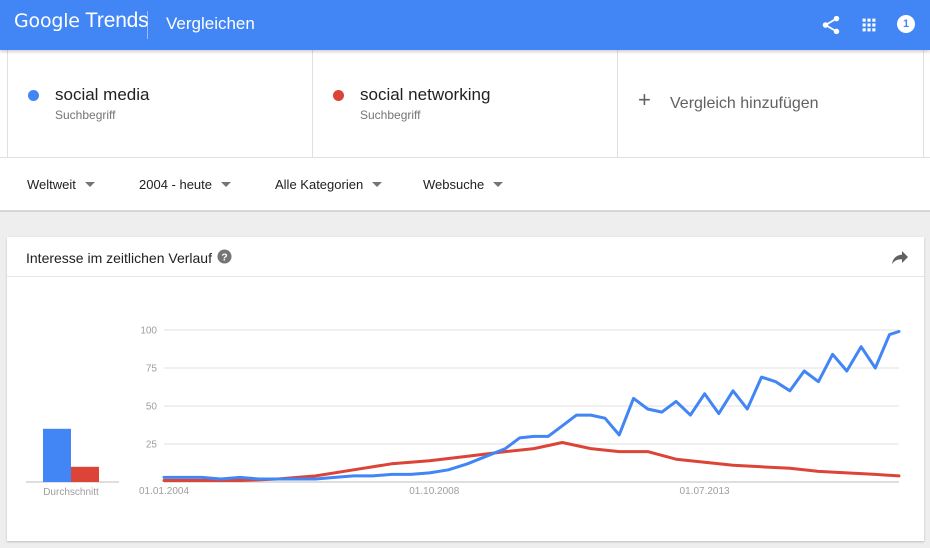 The image size is (930, 548). I want to click on header-divider, so click(147, 25).